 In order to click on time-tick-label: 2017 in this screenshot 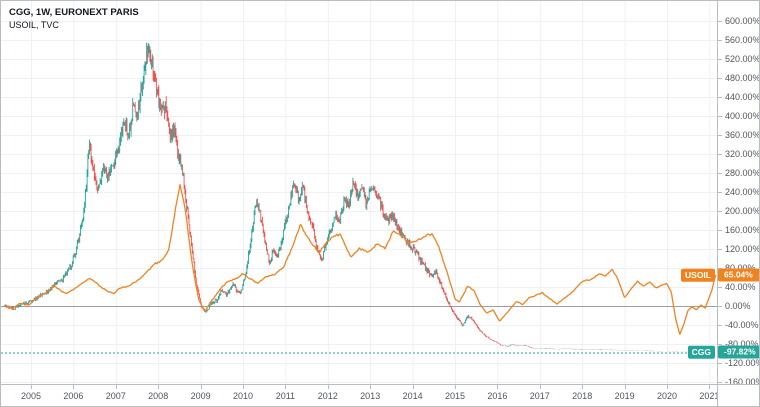, I will do `click(539, 396)`.